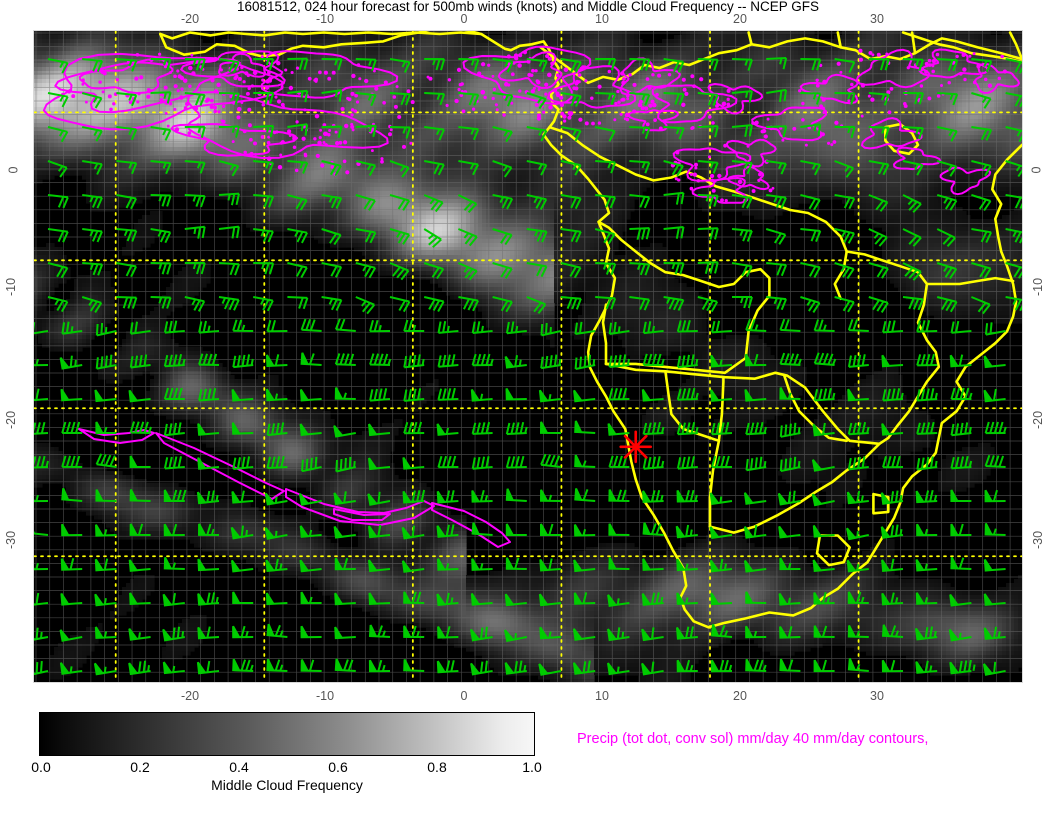  What do you see at coordinates (11, 540) in the screenshot?
I see `y-tick-left-3: -30` at bounding box center [11, 540].